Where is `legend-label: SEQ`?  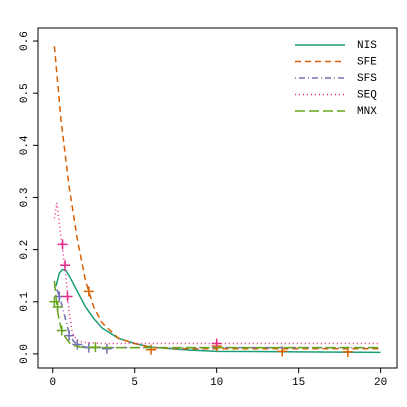
legend-label: SEQ is located at coordinates (367, 95).